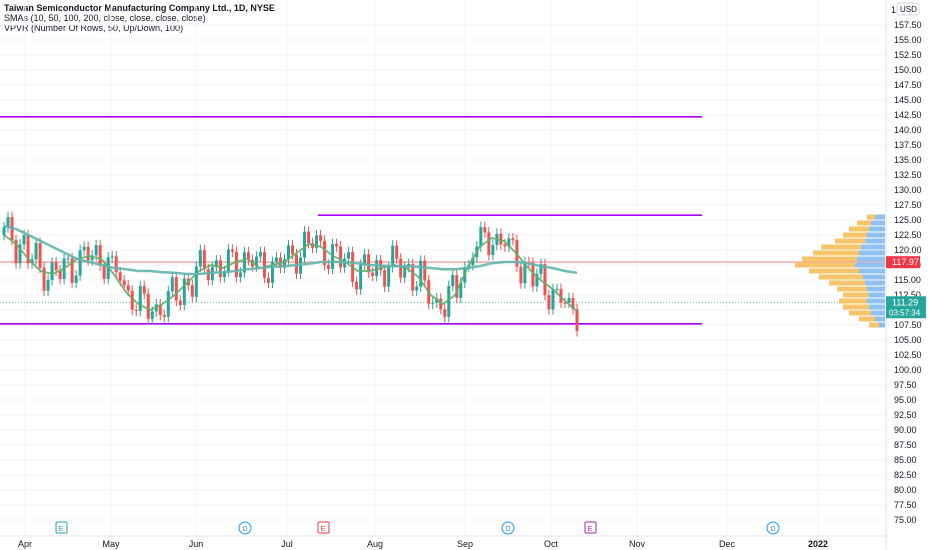 The image size is (932, 550). I want to click on currency-badge, so click(908, 9).